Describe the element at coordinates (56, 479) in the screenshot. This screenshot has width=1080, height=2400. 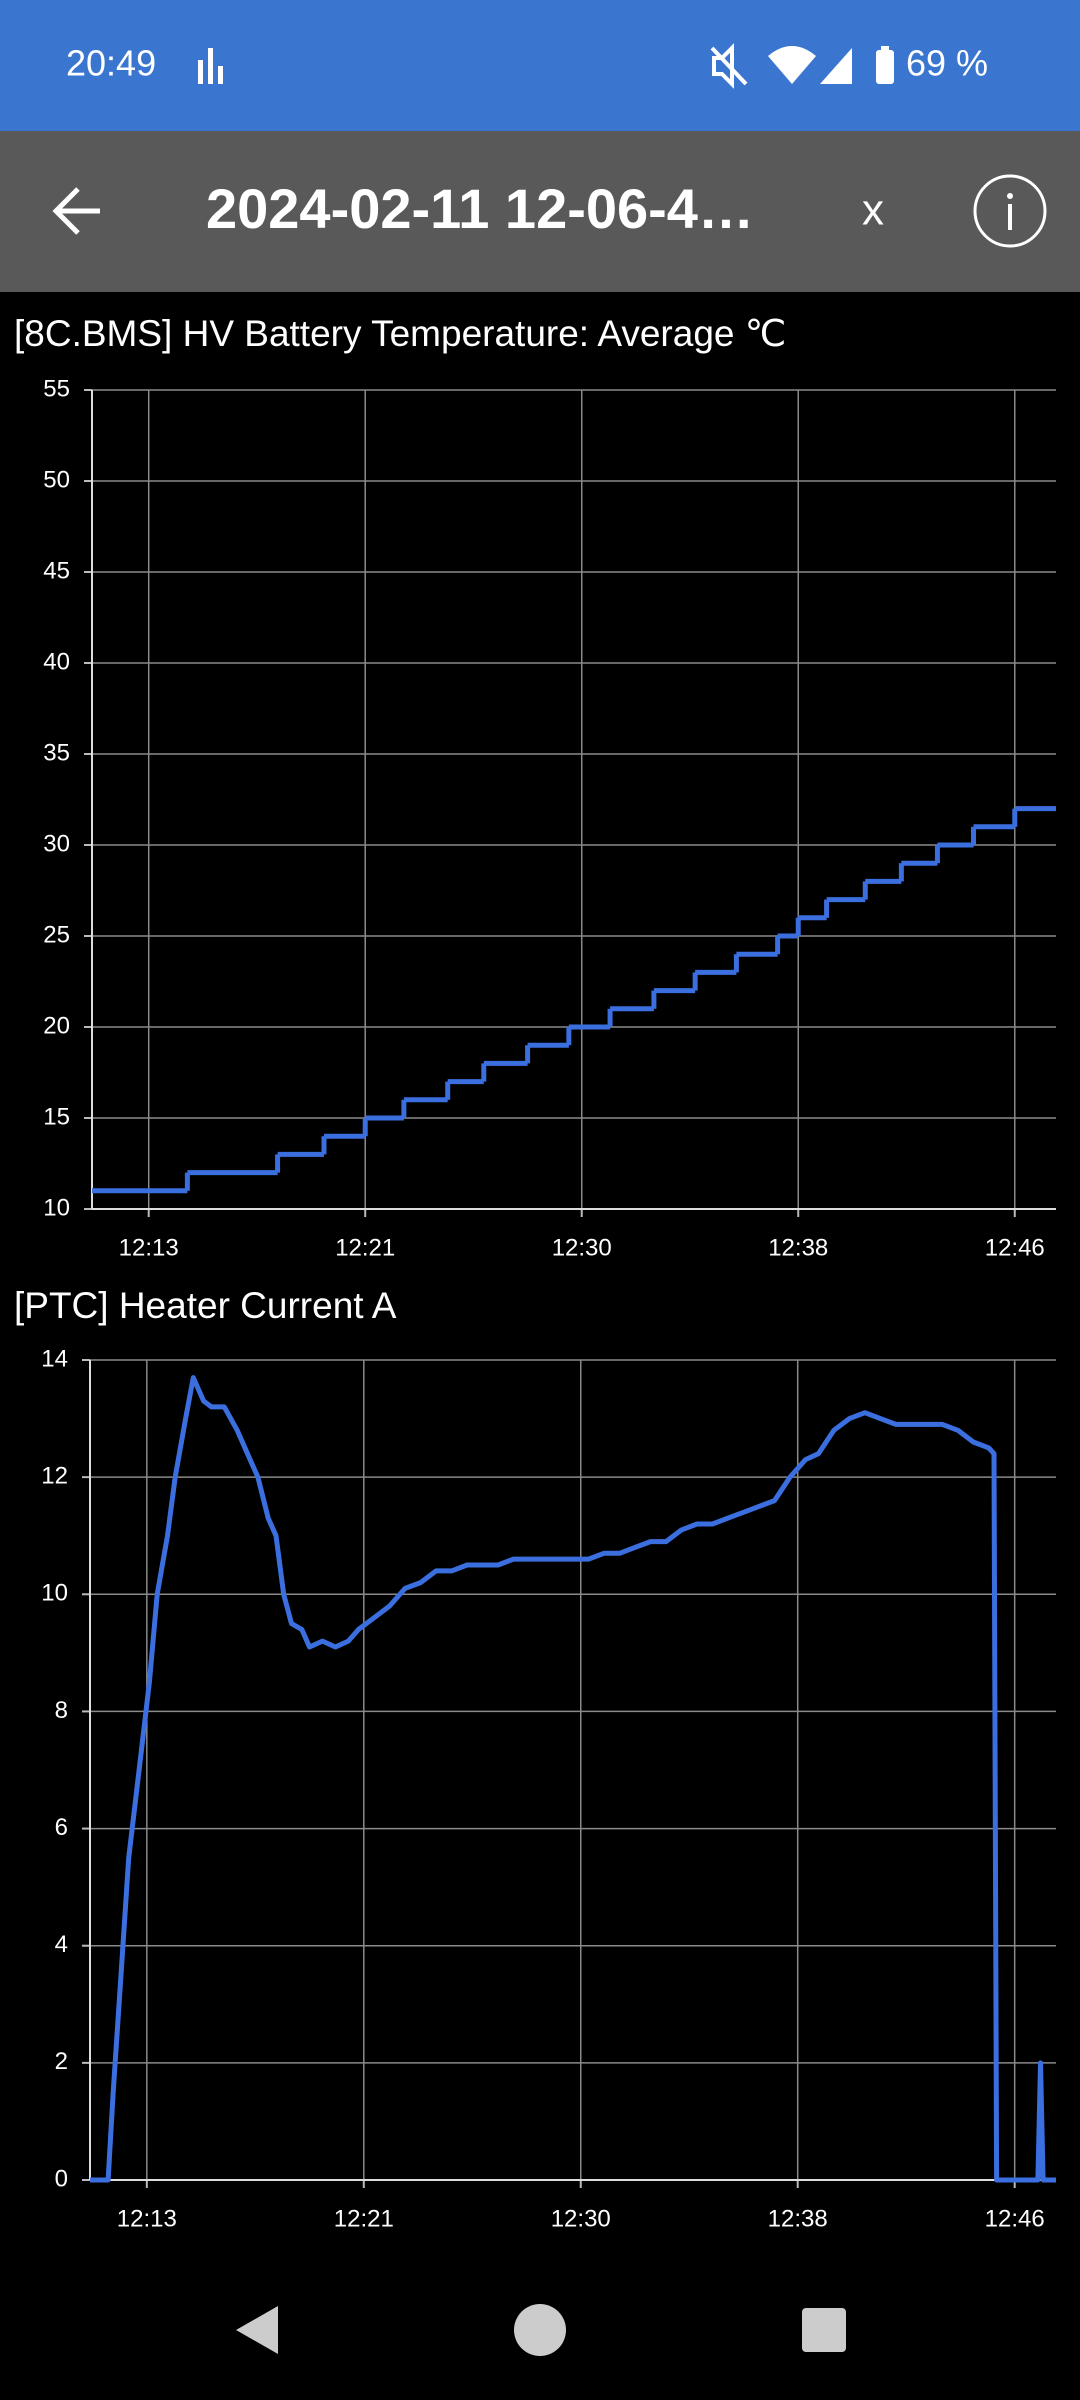
I see `y-tick-label: 50` at that location.